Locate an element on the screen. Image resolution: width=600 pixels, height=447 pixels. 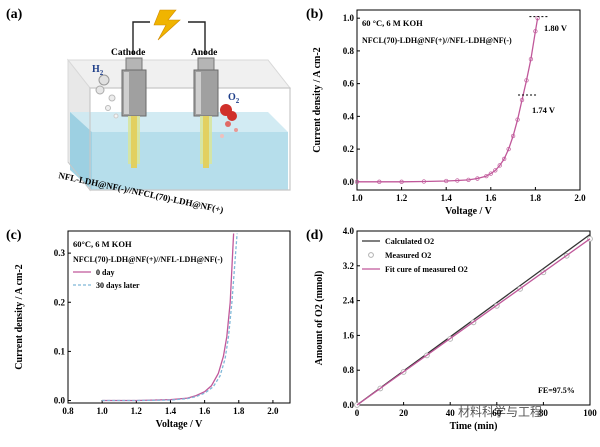
y-tick-label: 0.4 is located at coordinates (349, 116).